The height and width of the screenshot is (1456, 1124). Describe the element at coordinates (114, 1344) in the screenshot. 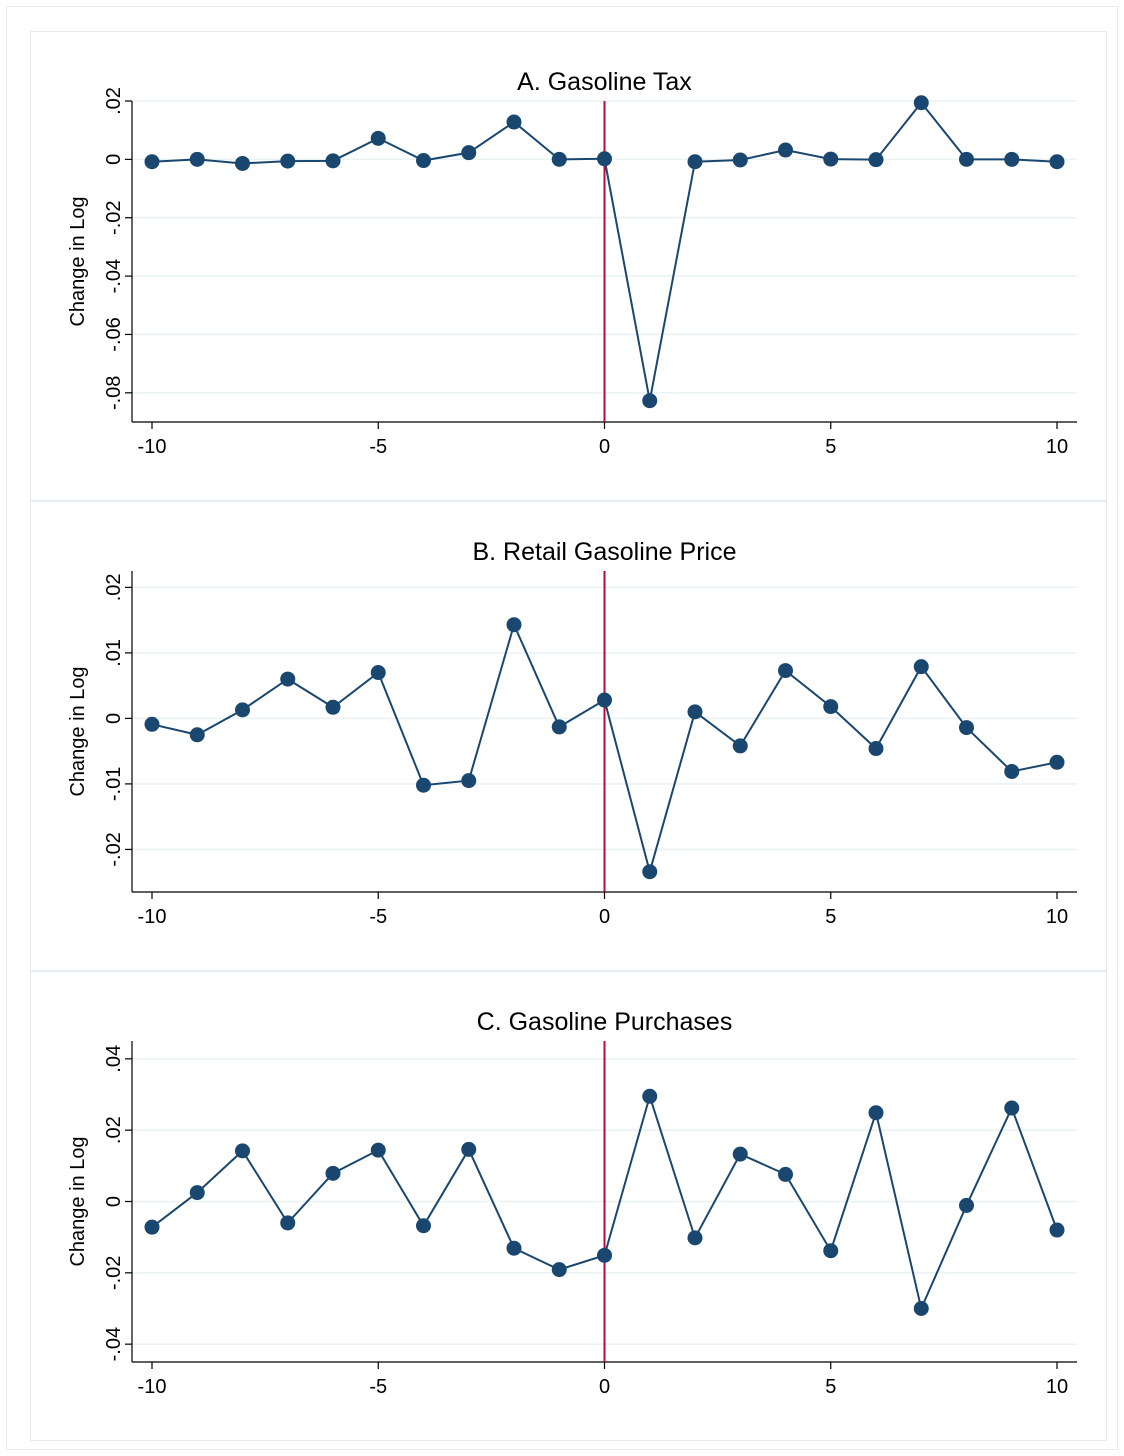

I see `y-tick-label: -.04` at that location.